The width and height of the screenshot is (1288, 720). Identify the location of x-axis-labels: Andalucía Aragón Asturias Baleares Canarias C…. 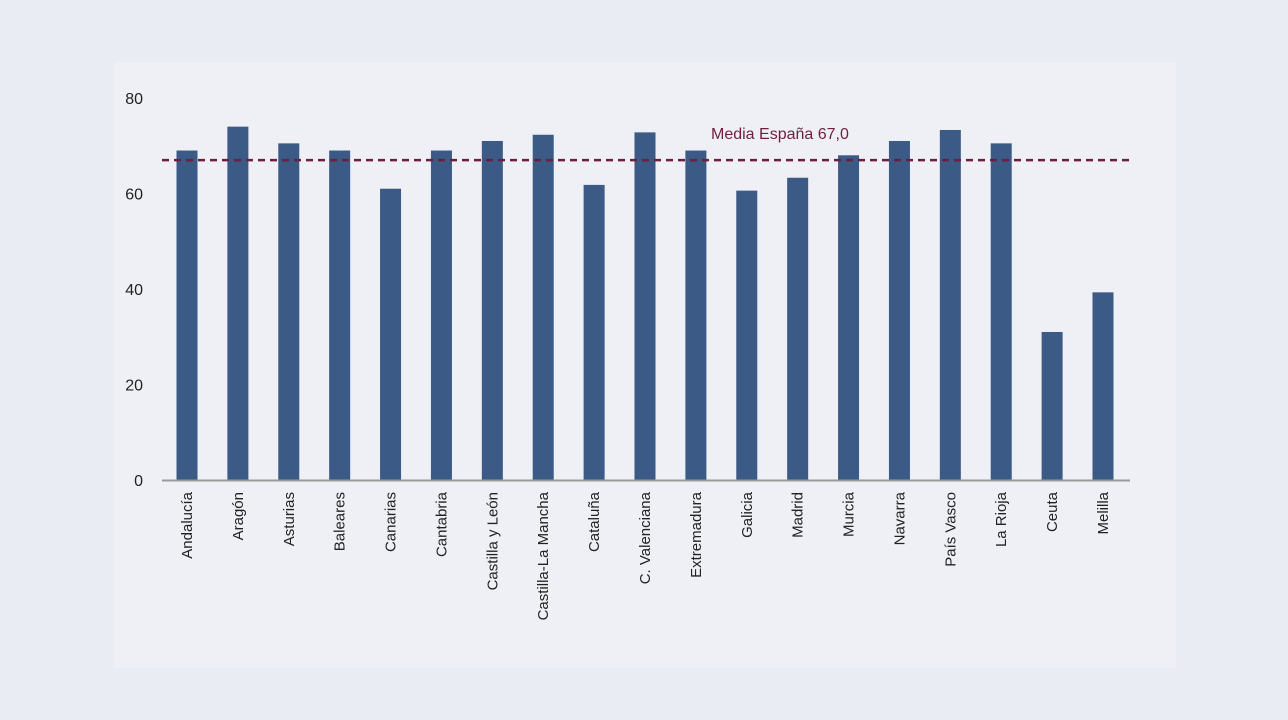
(645, 555).